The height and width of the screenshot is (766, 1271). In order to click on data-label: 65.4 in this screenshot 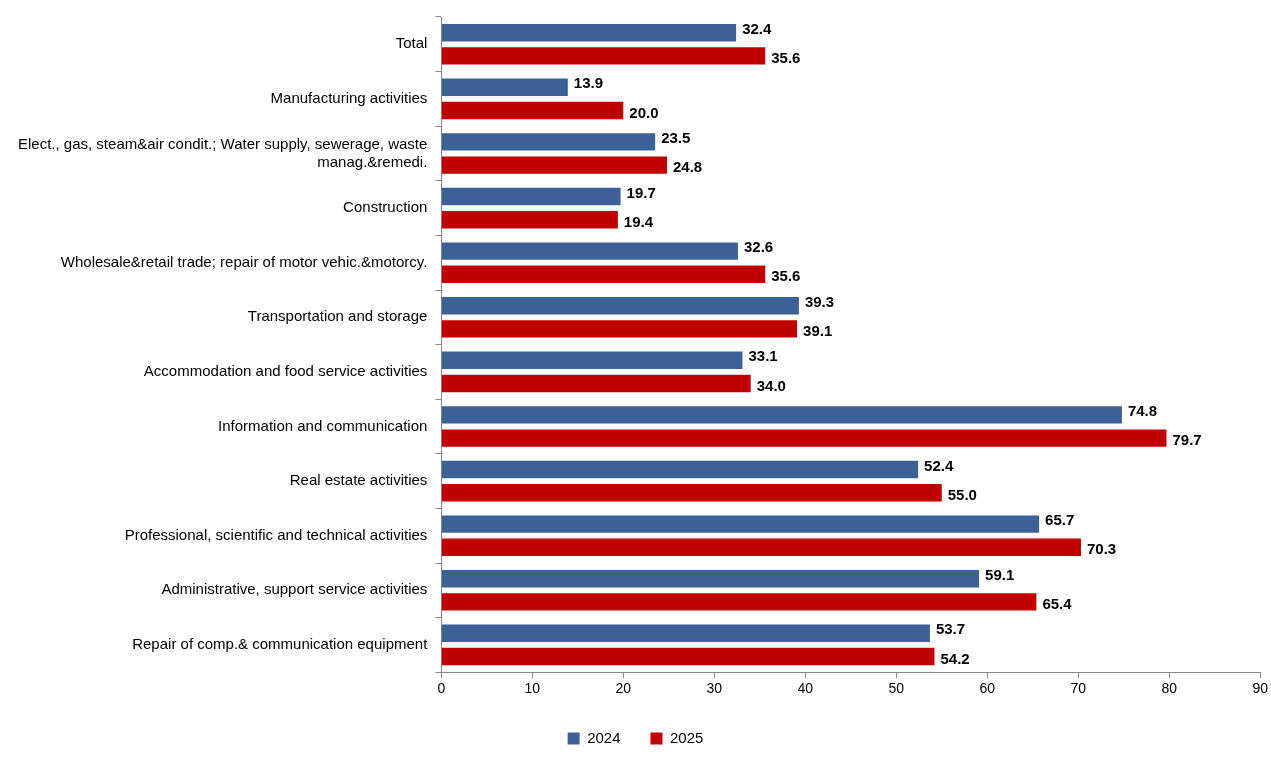, I will do `click(1057, 604)`.